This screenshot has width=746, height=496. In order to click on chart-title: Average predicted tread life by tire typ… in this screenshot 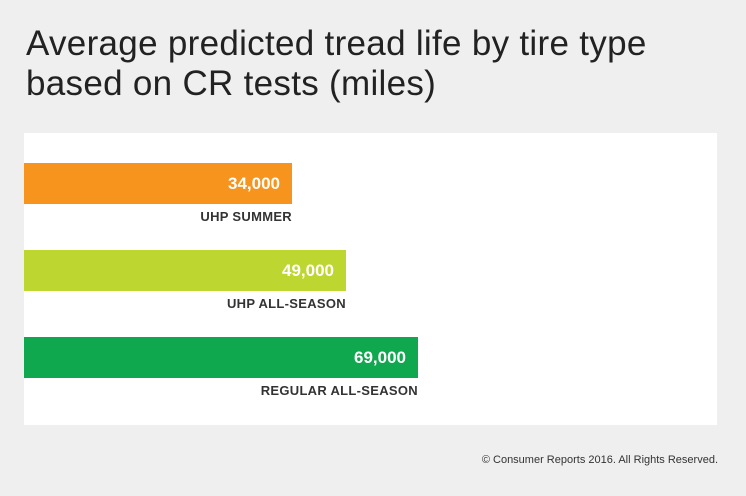, I will do `click(336, 63)`.